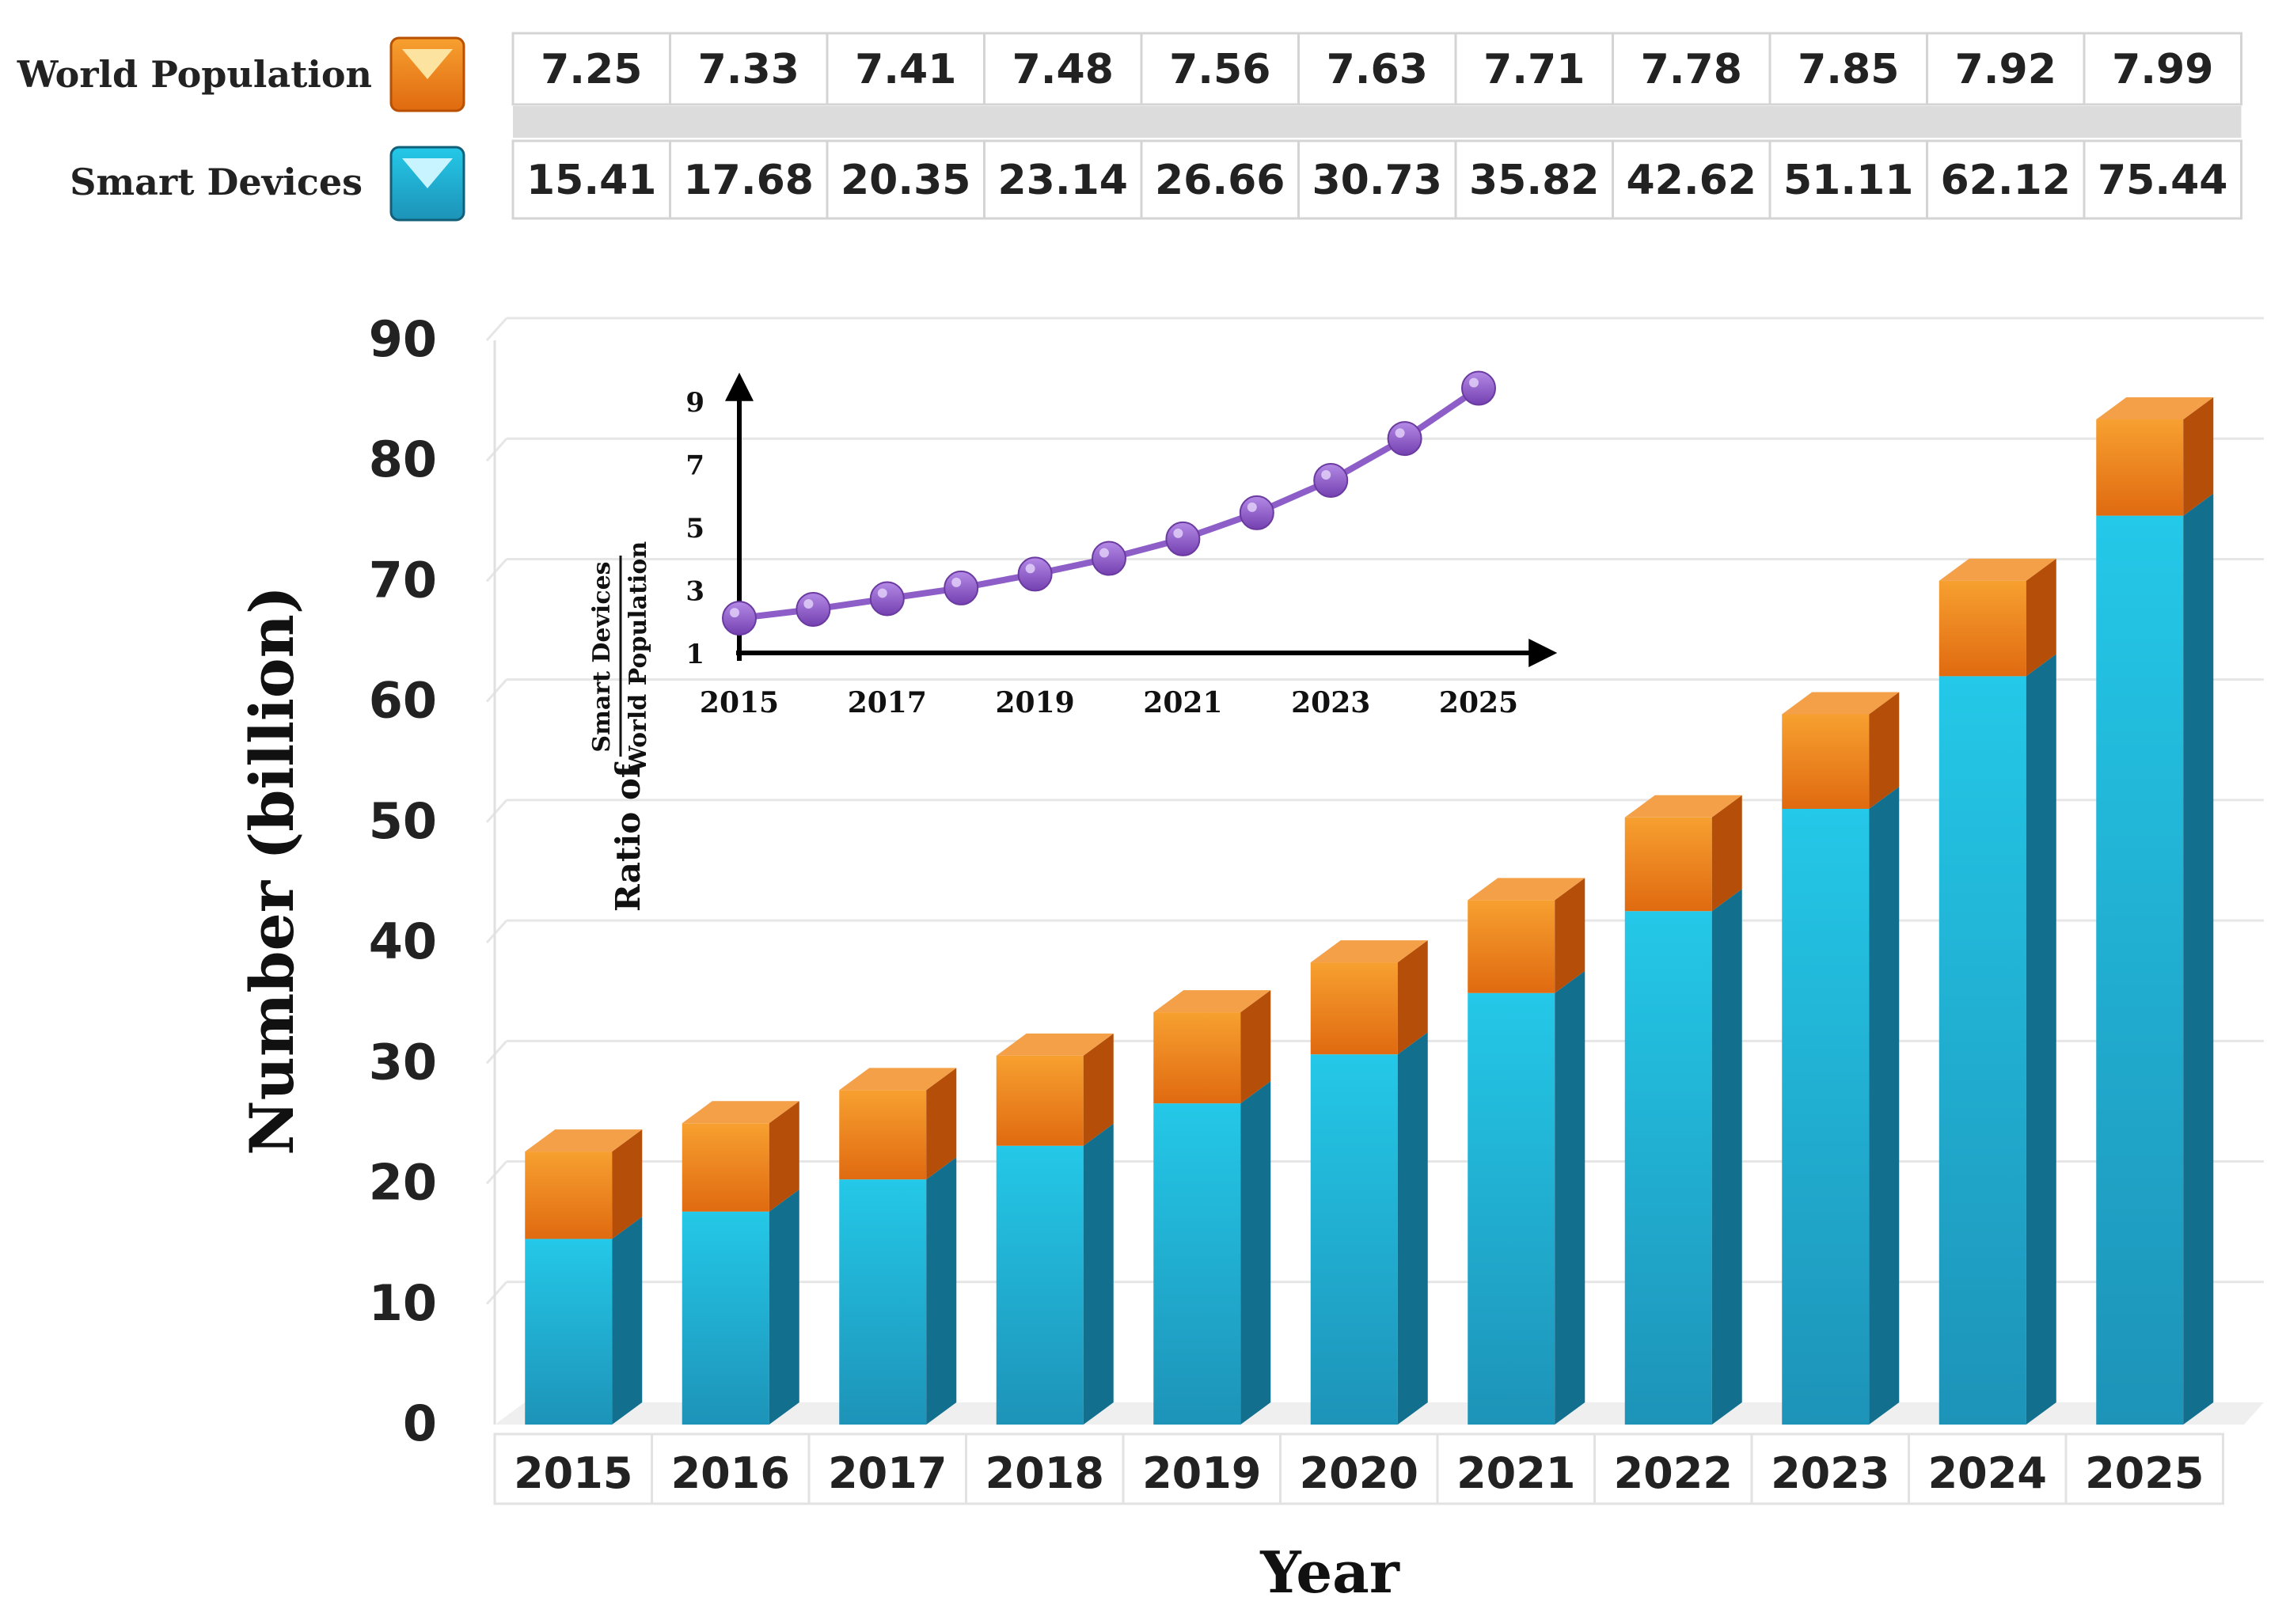  What do you see at coordinates (602, 656) in the screenshot?
I see `inset-ratio-numerator: Smart Devices` at bounding box center [602, 656].